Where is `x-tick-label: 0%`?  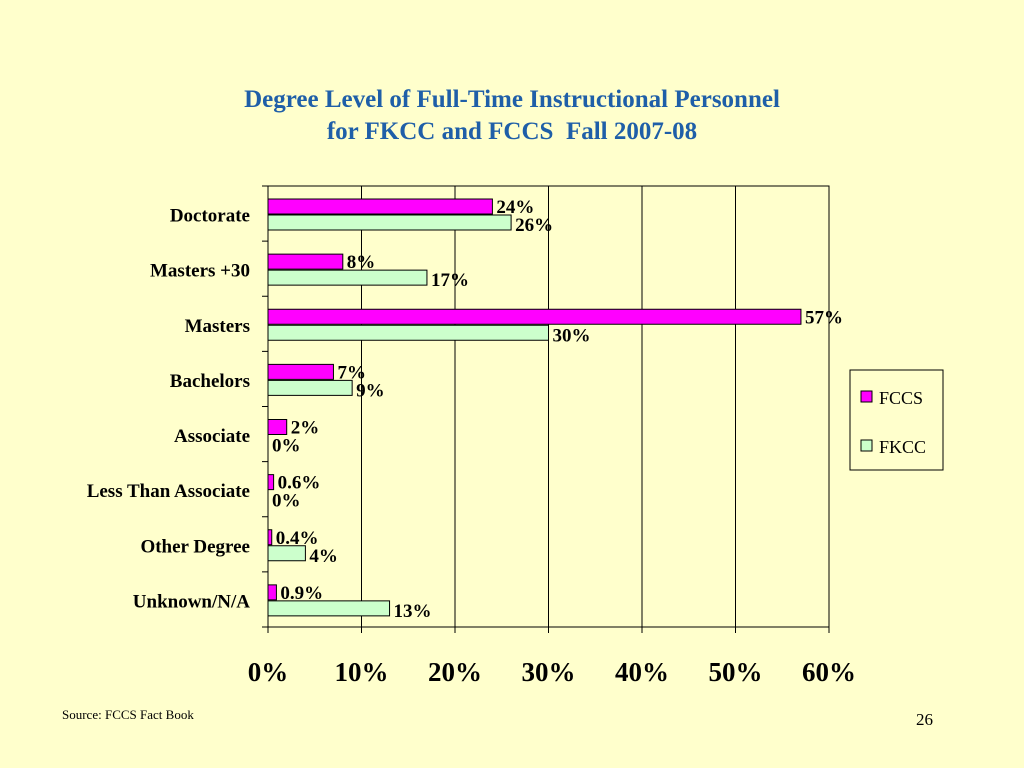 x-tick-label: 0% is located at coordinates (268, 672).